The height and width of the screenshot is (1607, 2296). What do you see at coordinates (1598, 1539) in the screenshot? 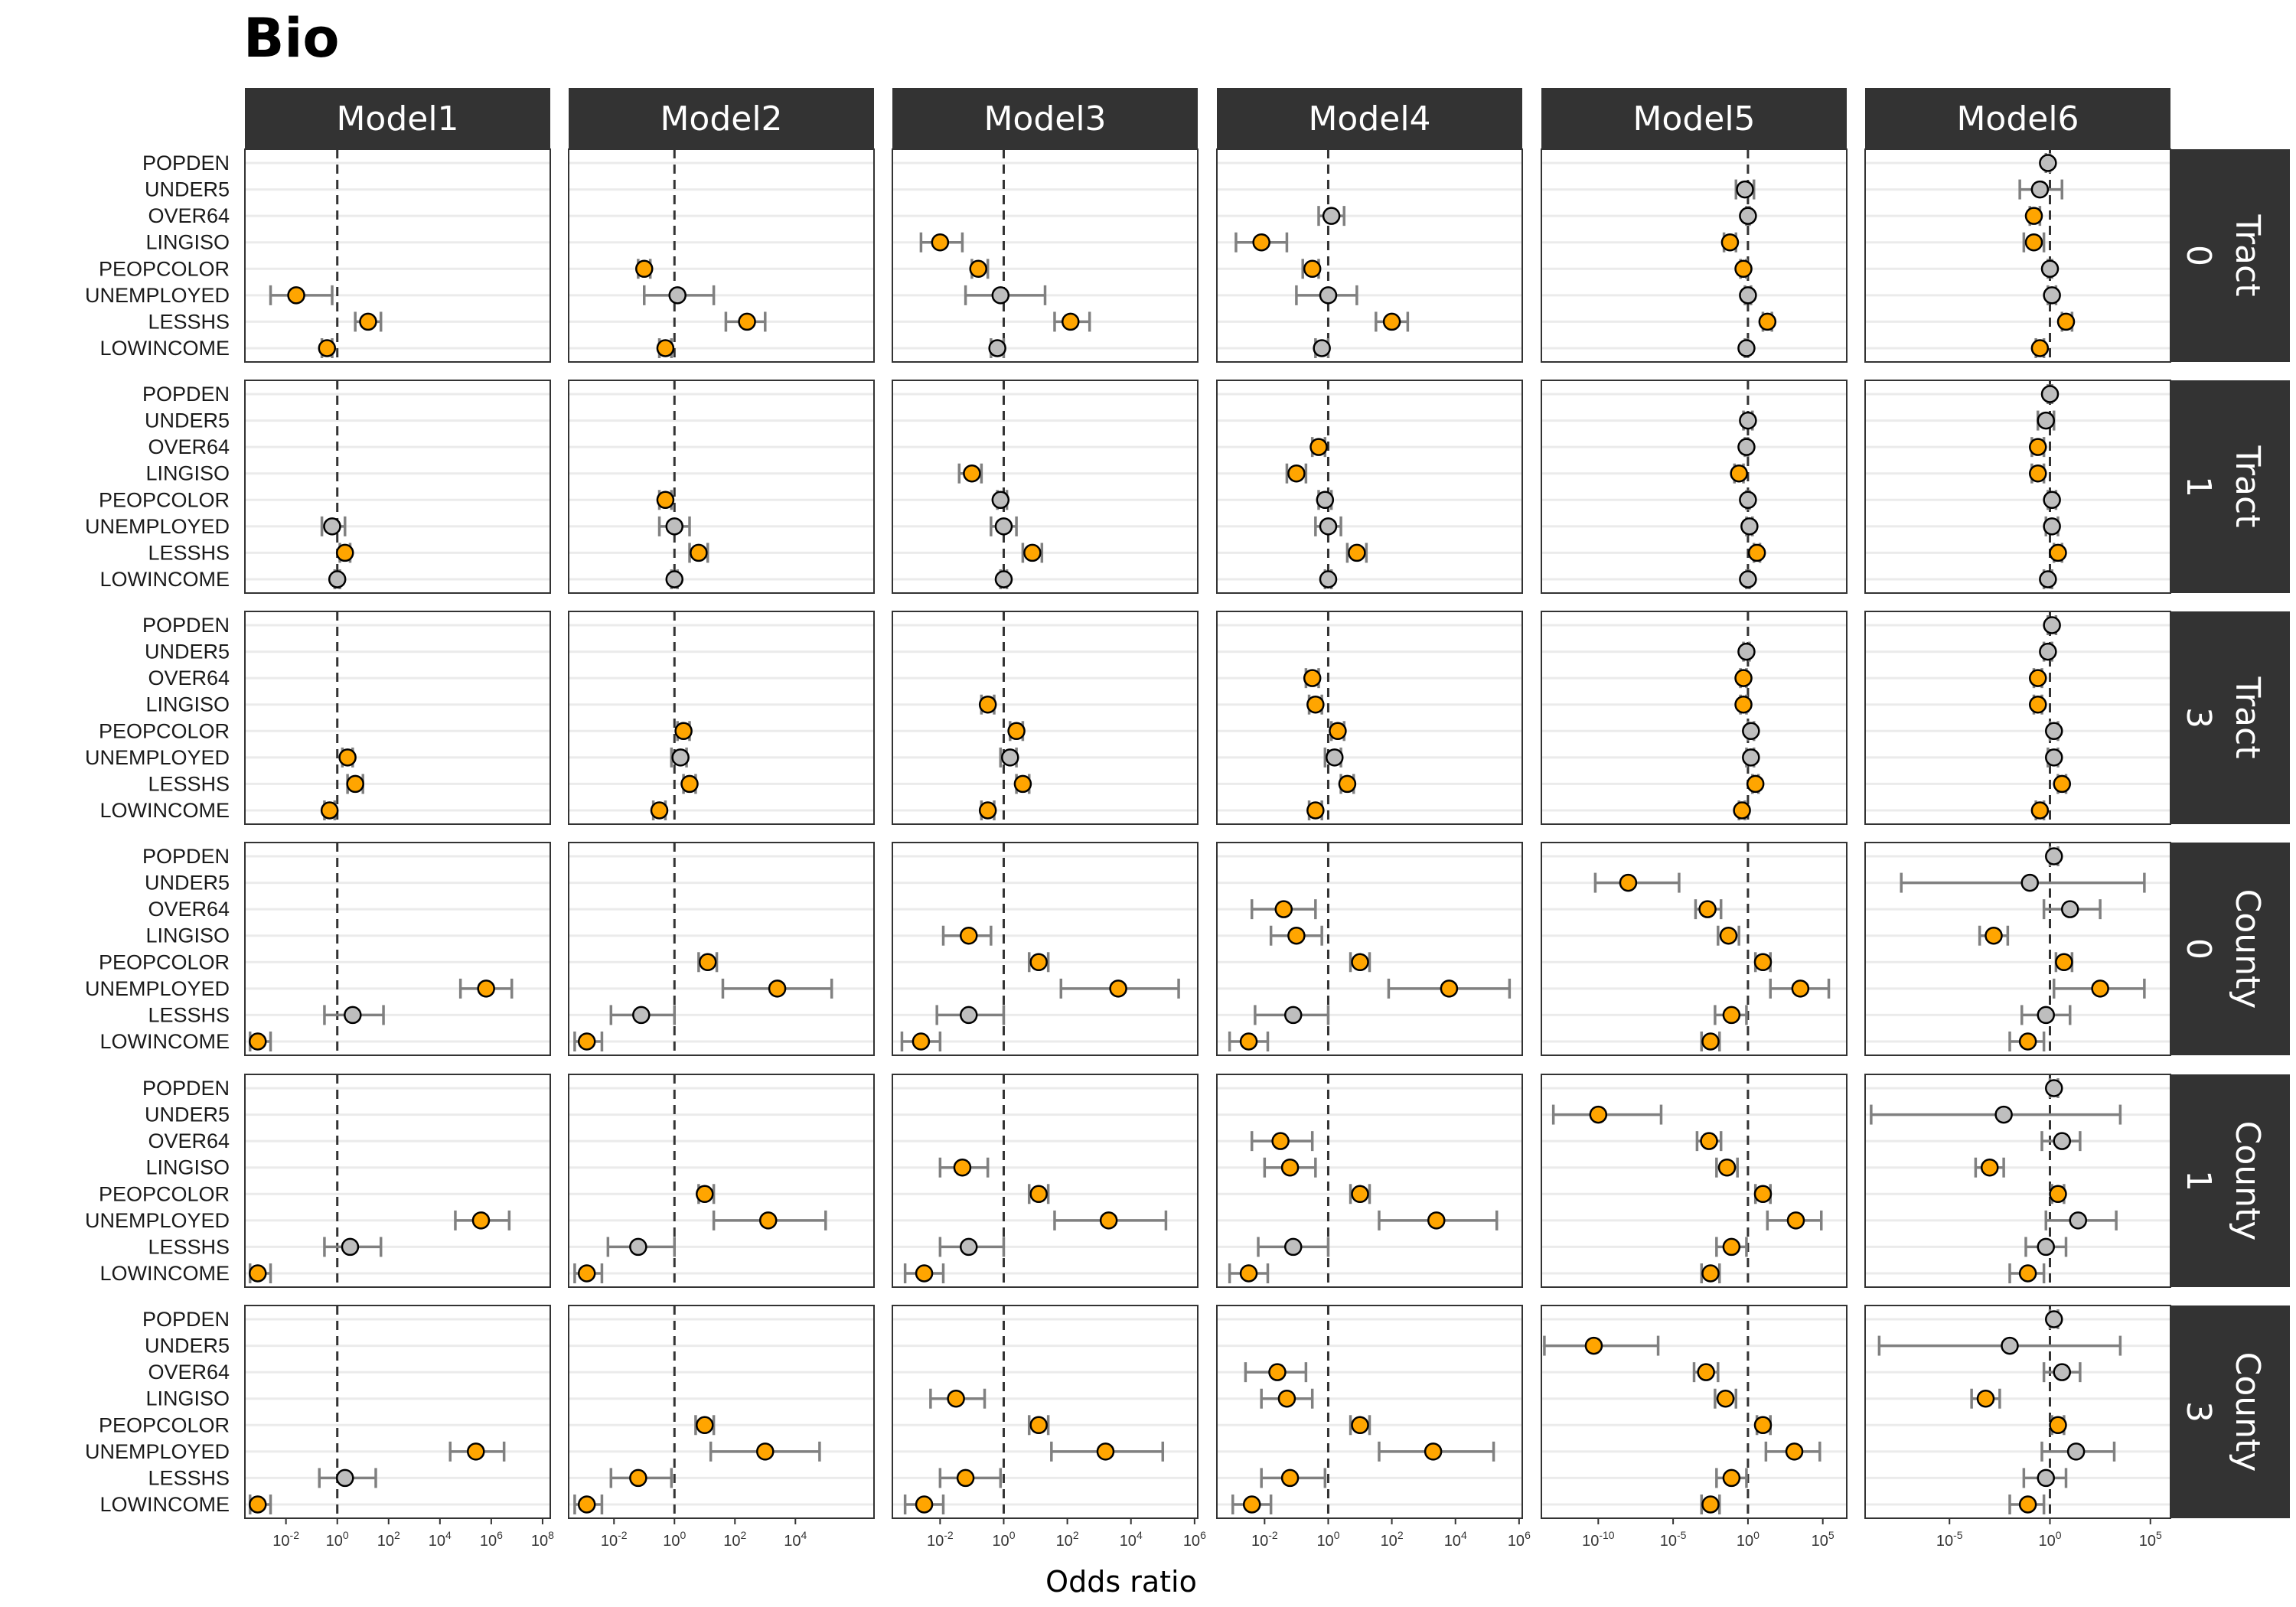
I see `x-tick-label: 10⁻¹⁰` at bounding box center [1598, 1539].